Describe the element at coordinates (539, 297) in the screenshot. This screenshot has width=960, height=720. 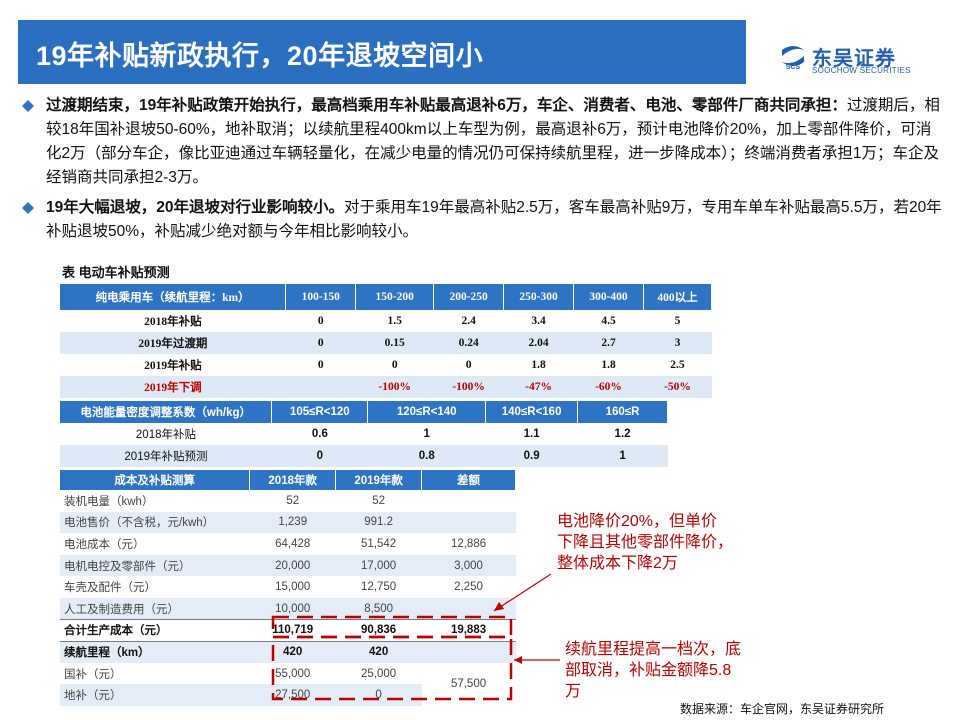
I see `table-header-cell: 250-300` at that location.